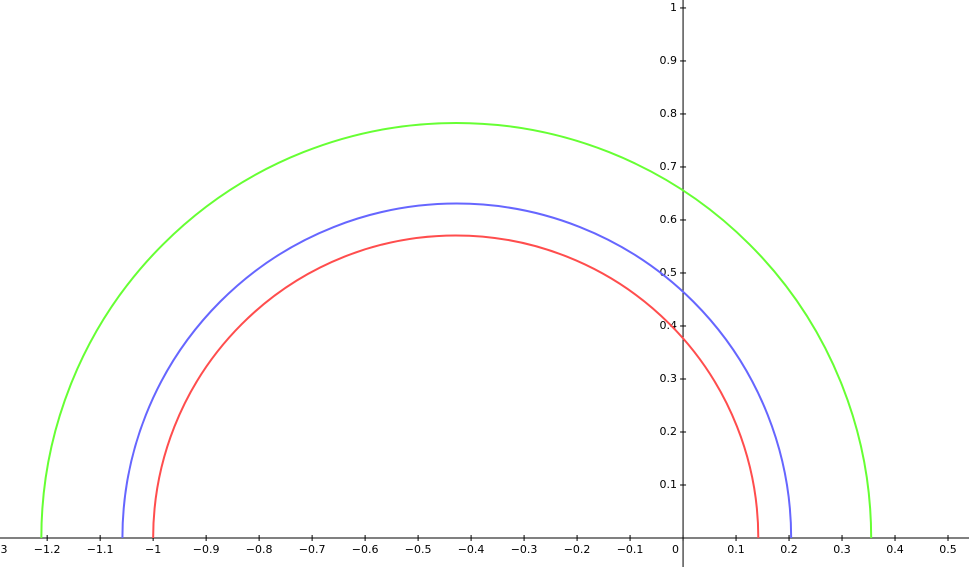  What do you see at coordinates (669, 325) in the screenshot?
I see `y-tick-label: 0.4` at bounding box center [669, 325].